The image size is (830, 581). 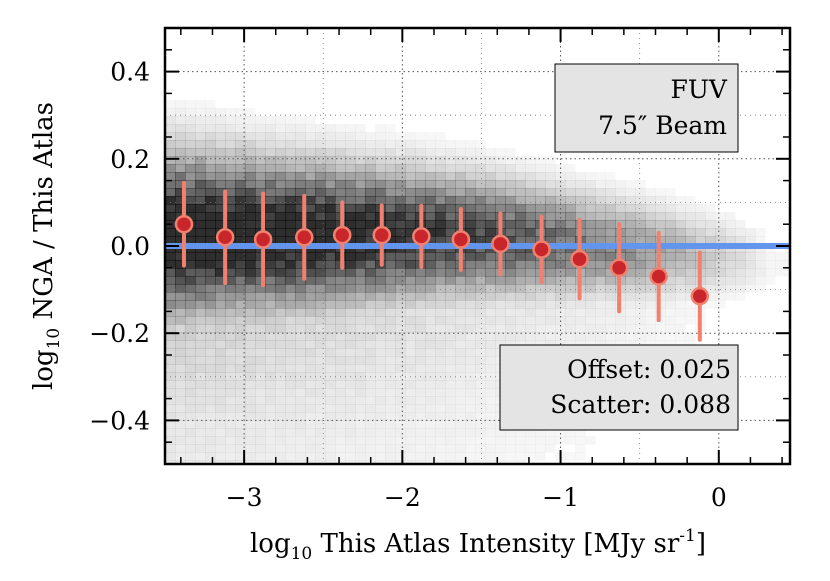 I want to click on x-axis-label-sub: 10, so click(x=302, y=554).